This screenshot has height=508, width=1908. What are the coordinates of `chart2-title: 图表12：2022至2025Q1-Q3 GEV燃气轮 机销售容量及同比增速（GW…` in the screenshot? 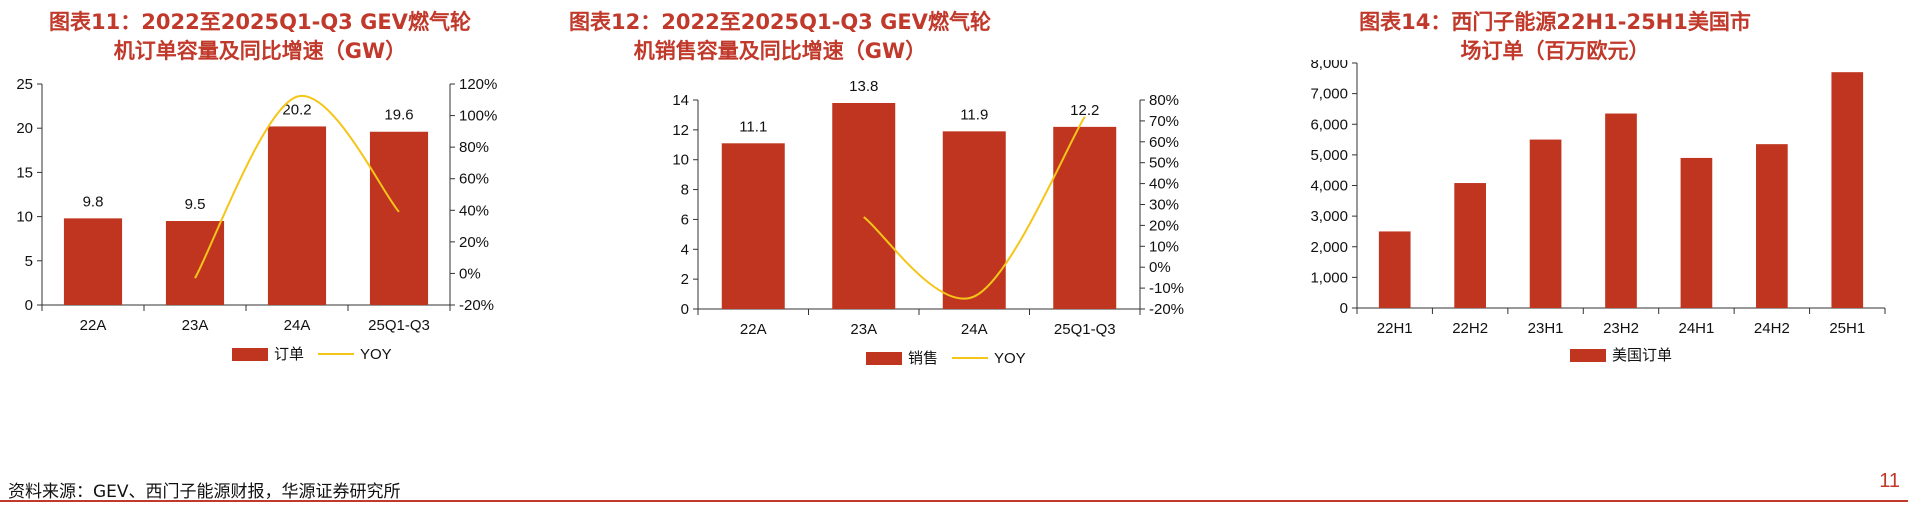 It's located at (780, 37).